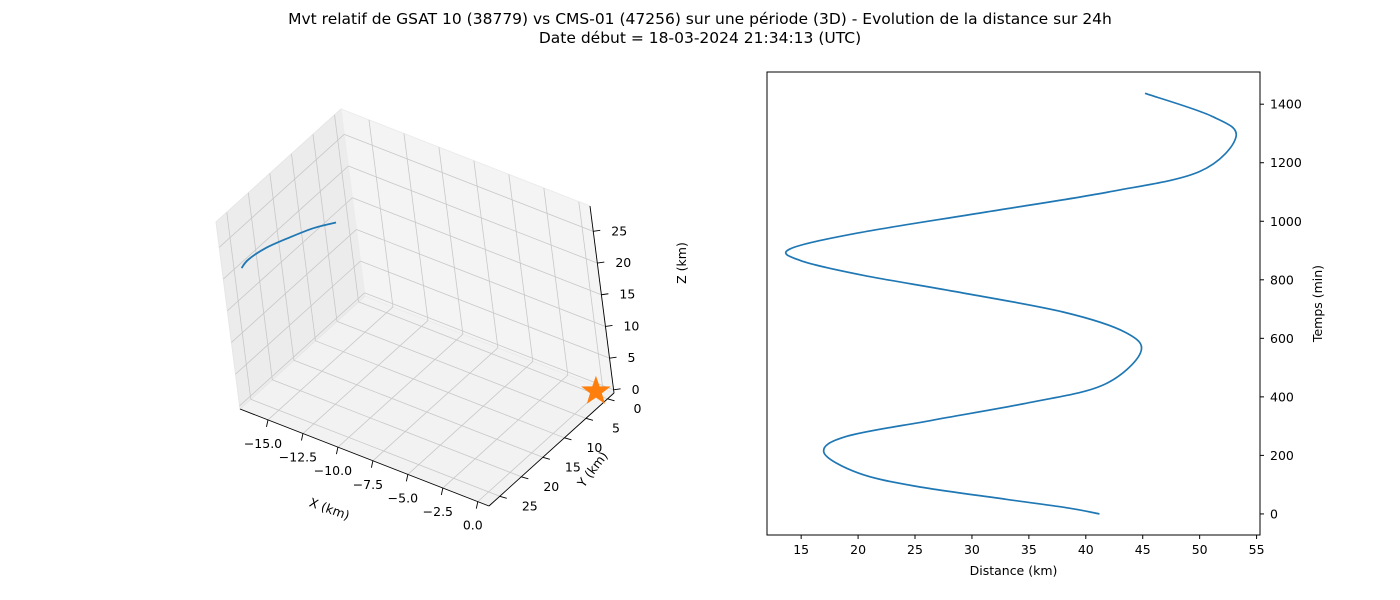 The image size is (1400, 600). I want to click on z-tick-label: 5, so click(632, 357).